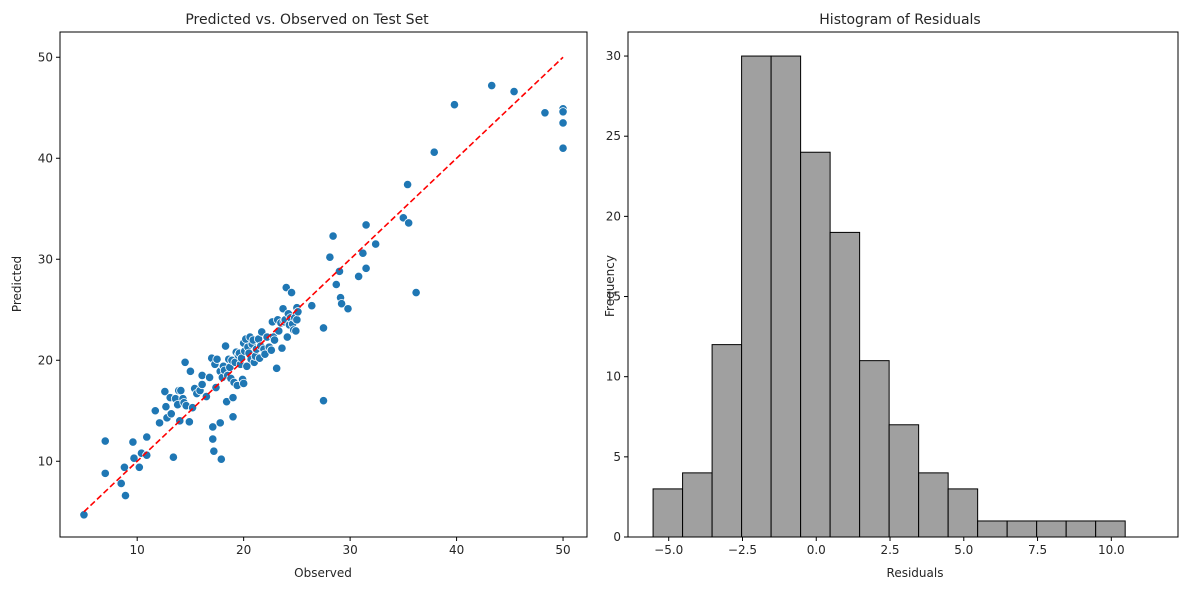  Describe the element at coordinates (349, 550) in the screenshot. I see `scatter-xtick-label: 30` at that location.